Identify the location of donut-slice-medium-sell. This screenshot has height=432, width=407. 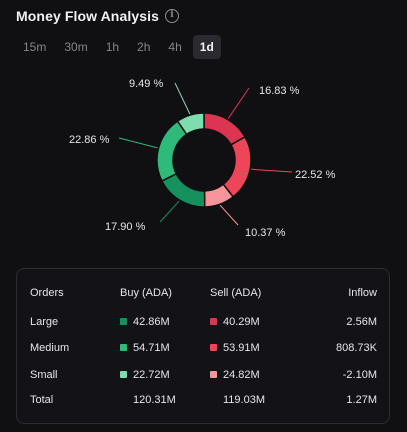
(237, 166).